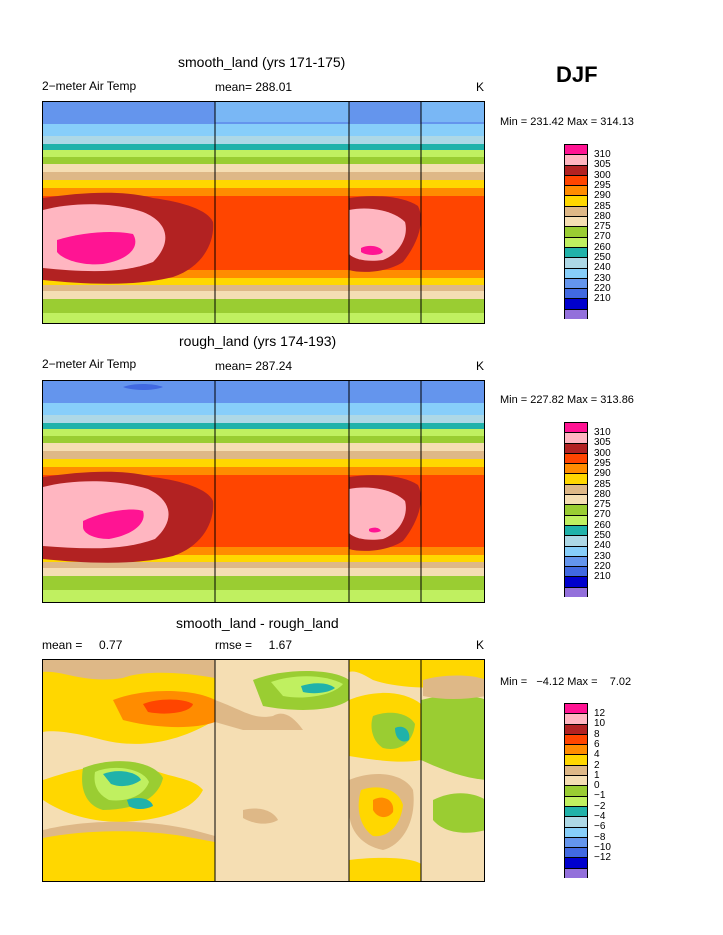 This screenshot has height=935, width=723. I want to click on legend1-tick: 230, so click(602, 278).